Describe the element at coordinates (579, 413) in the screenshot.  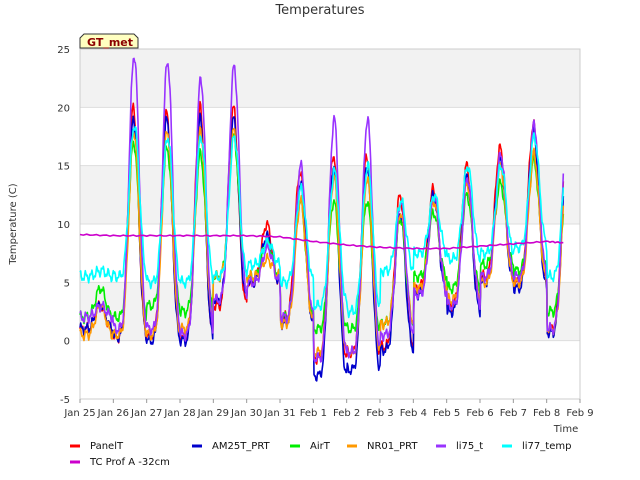
I see `x-tick-label: Feb 9` at that location.